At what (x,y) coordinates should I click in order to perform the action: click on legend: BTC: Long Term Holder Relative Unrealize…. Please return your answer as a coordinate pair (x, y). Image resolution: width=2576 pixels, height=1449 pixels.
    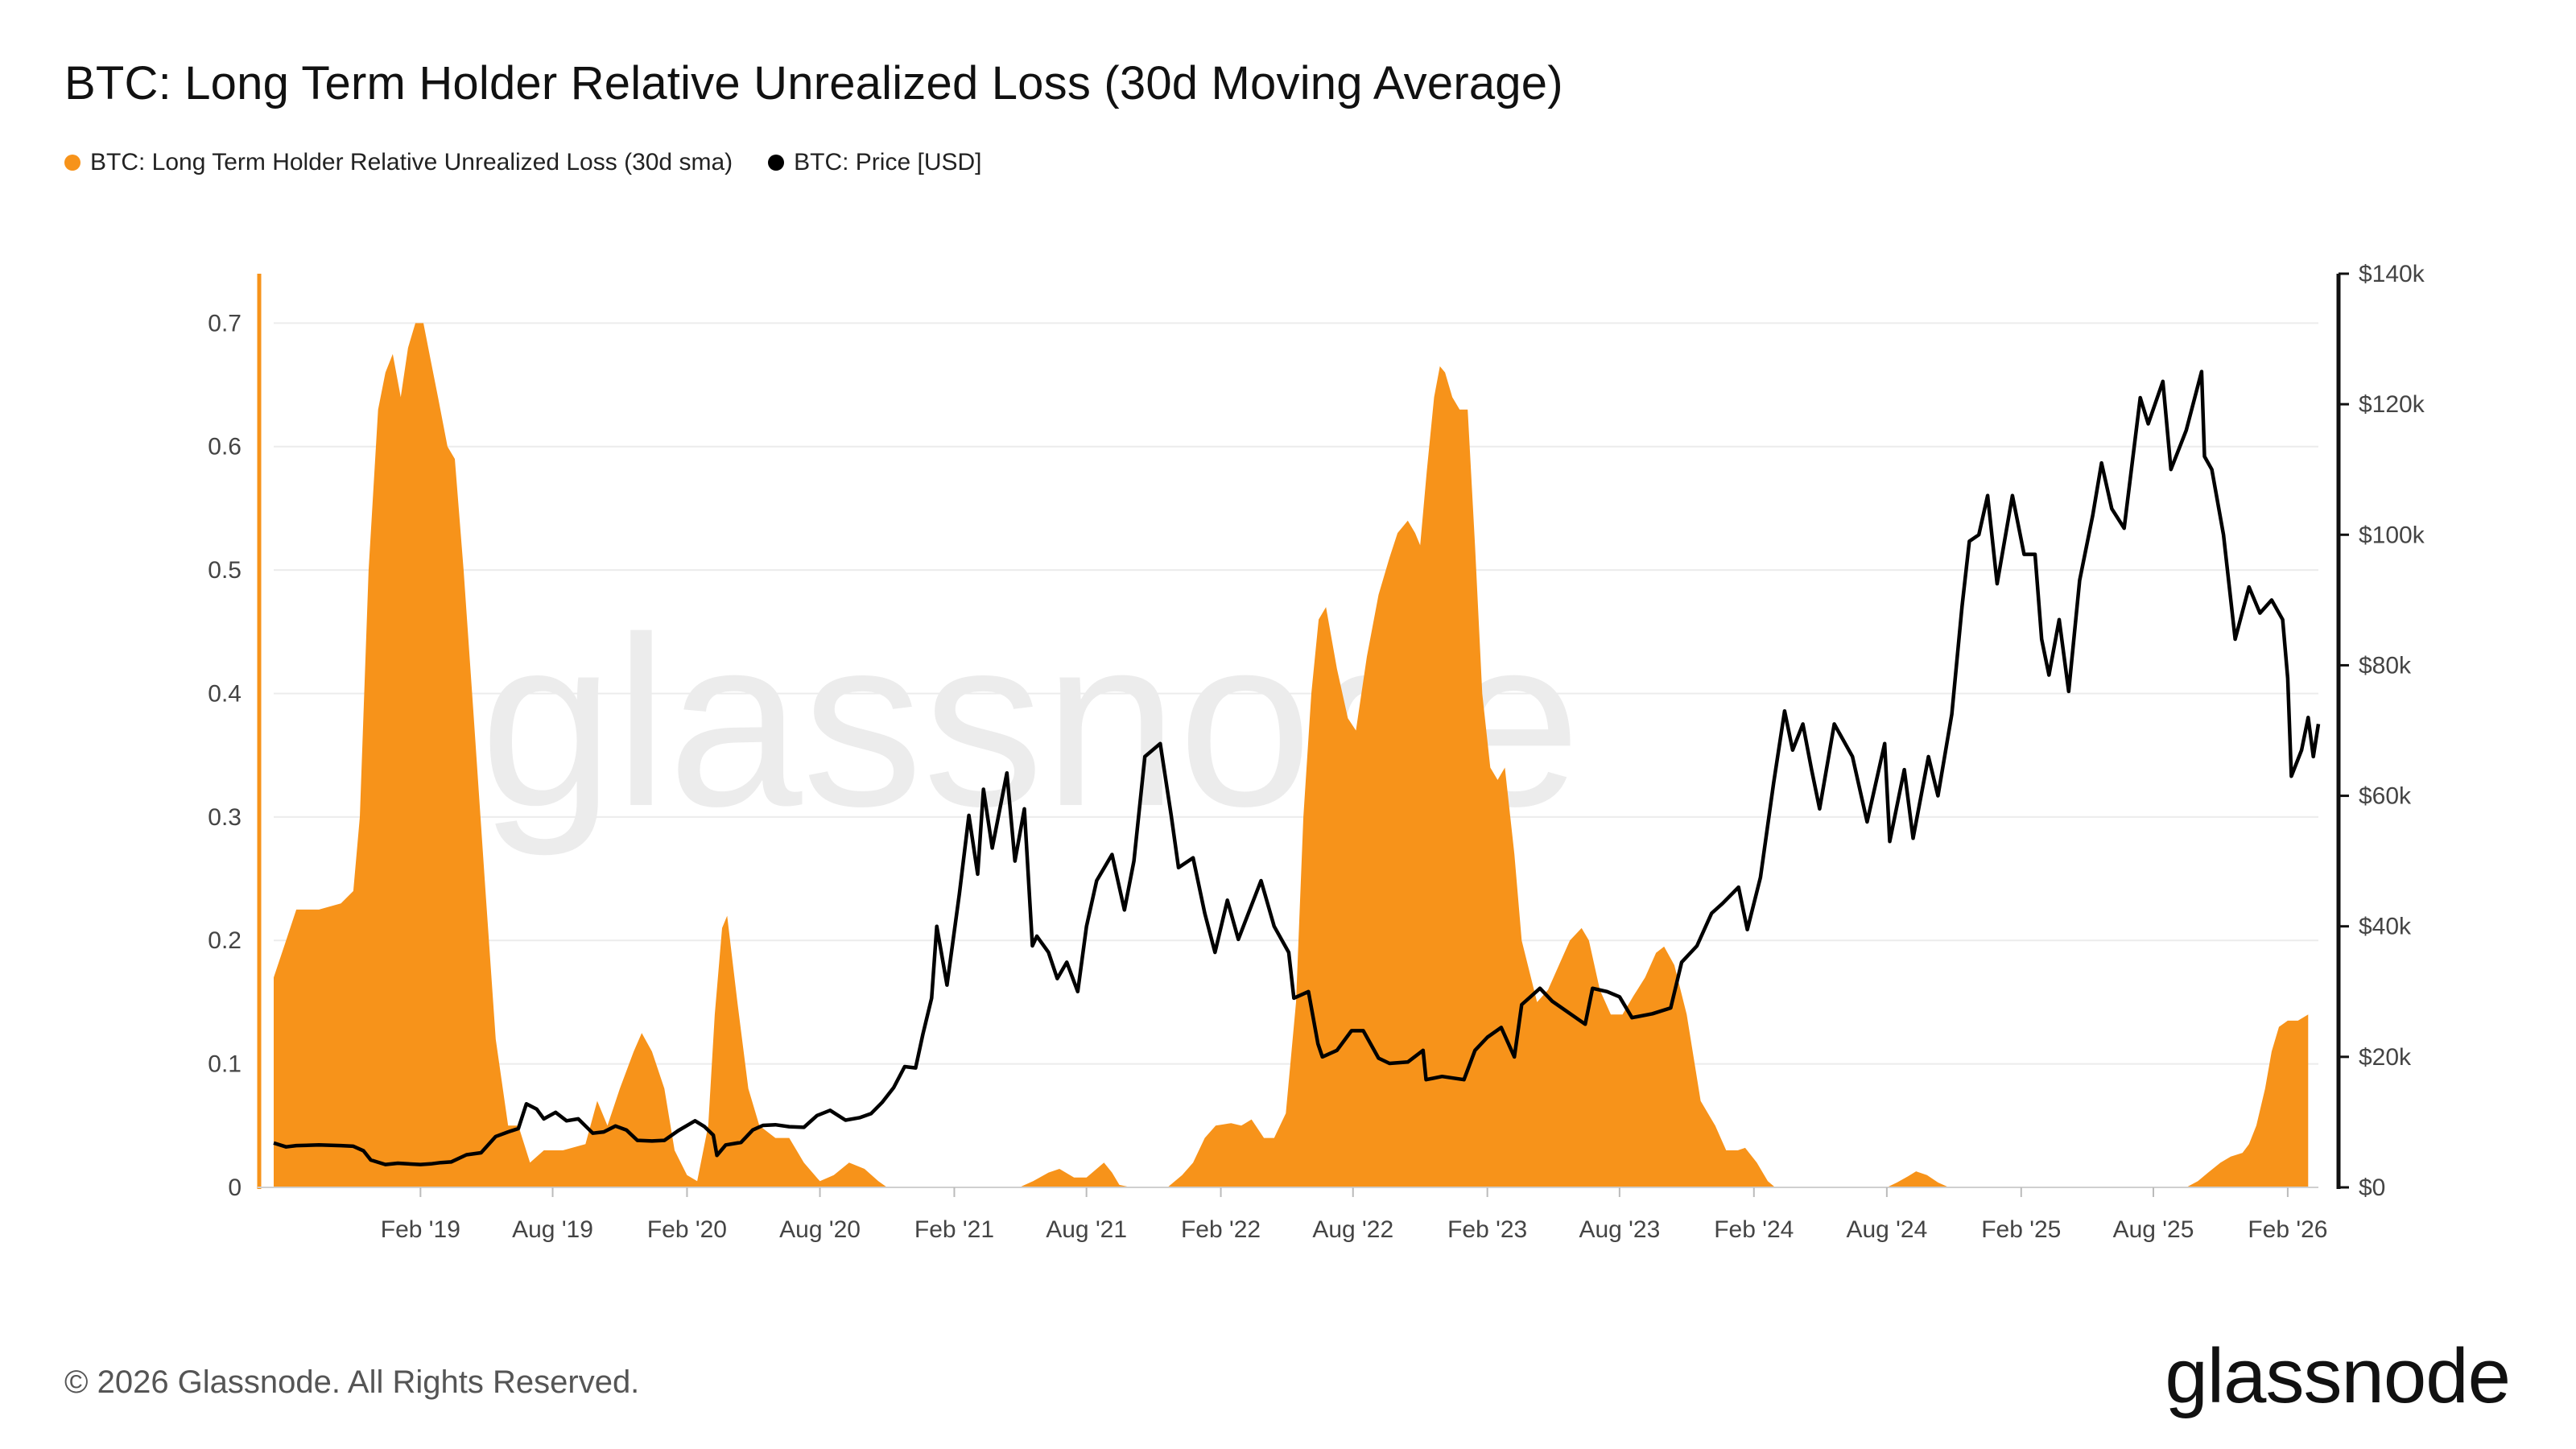
    Looking at the image, I should click on (523, 162).